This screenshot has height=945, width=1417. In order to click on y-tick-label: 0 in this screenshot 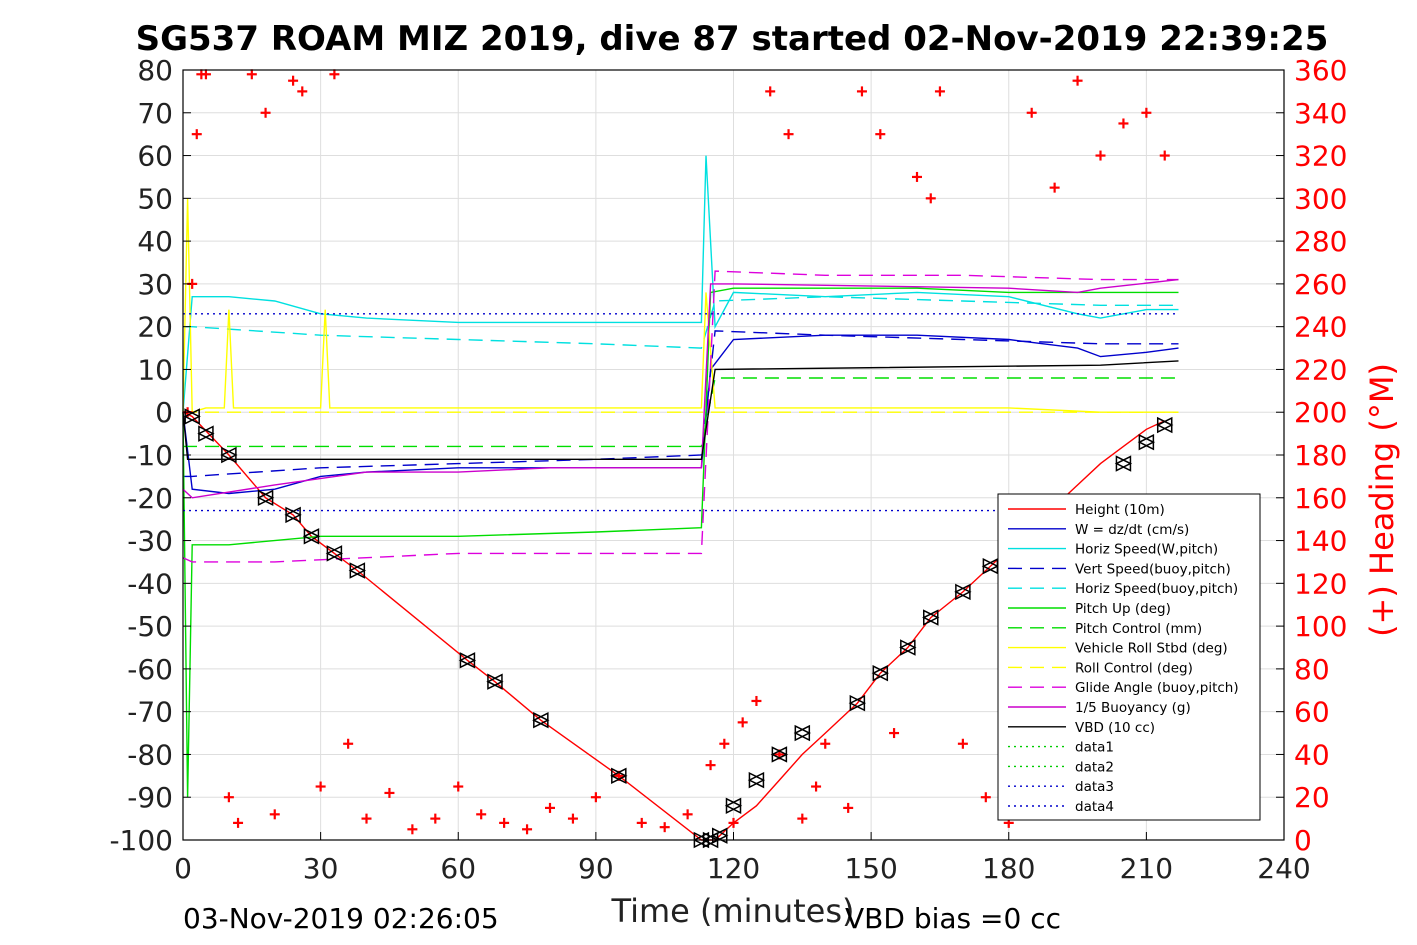, I will do `click(164, 412)`.